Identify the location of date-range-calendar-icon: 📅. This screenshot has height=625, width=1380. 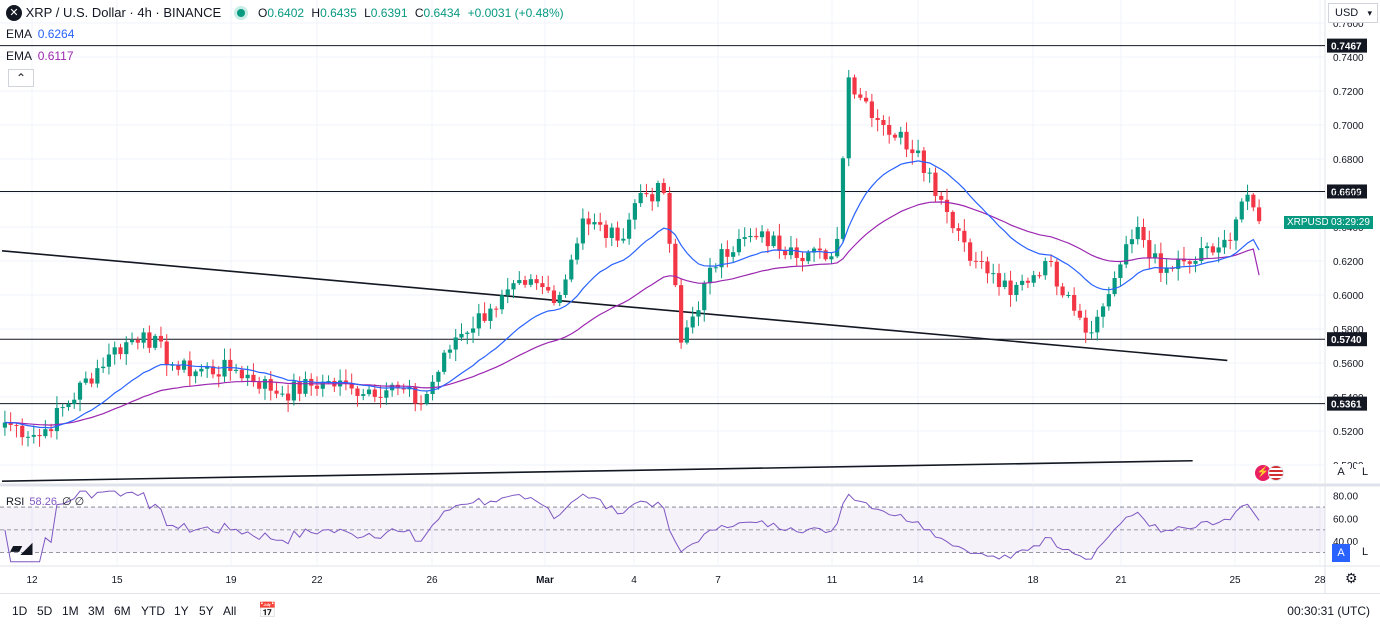
(267, 610).